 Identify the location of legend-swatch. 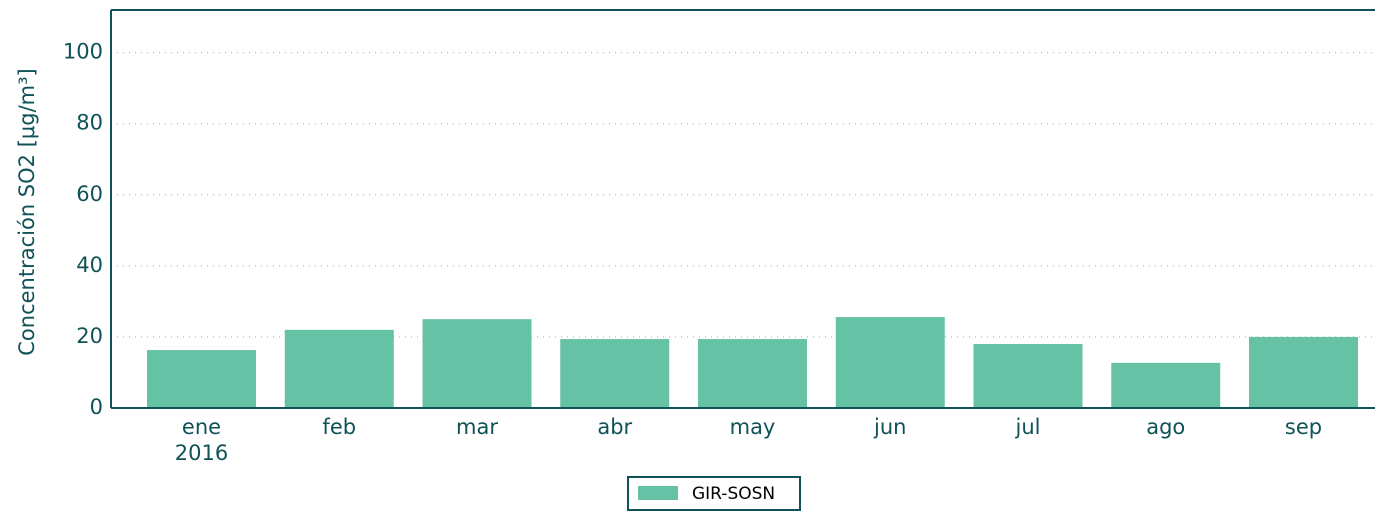
(658, 493).